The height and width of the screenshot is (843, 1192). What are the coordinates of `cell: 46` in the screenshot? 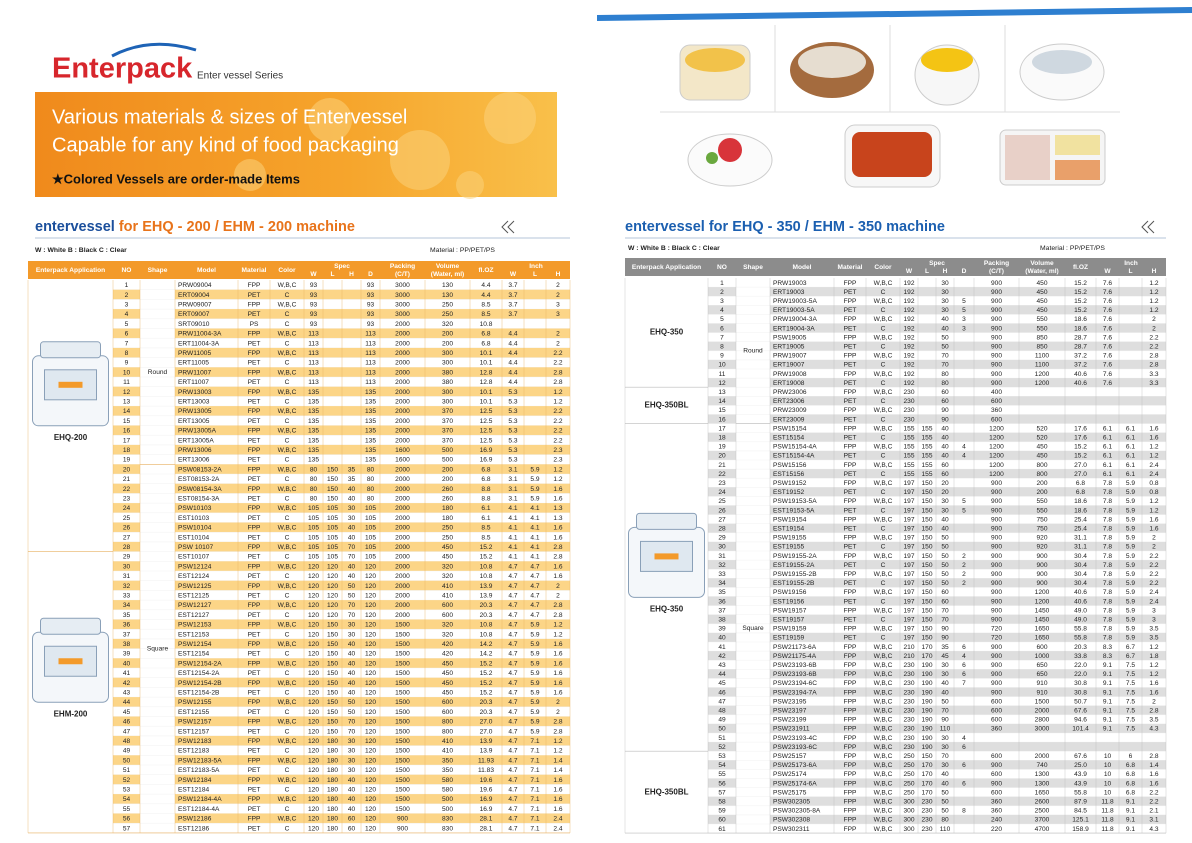 It's located at (722, 692).